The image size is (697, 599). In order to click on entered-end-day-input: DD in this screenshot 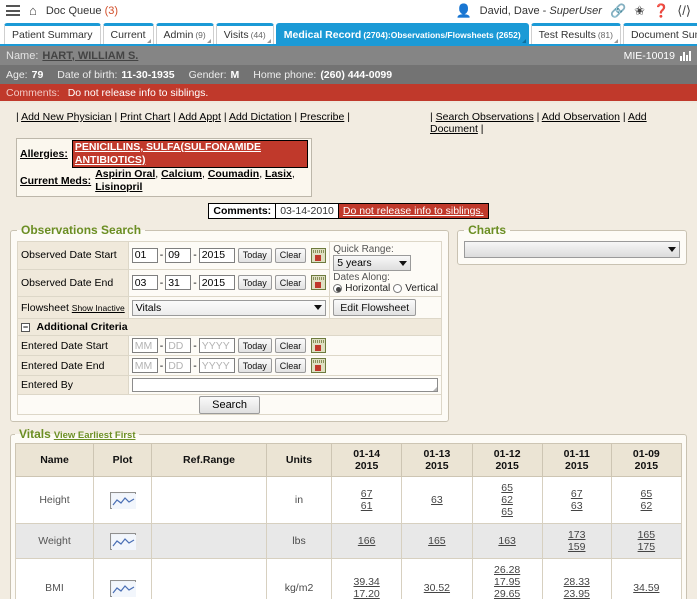, I will do `click(178, 365)`.